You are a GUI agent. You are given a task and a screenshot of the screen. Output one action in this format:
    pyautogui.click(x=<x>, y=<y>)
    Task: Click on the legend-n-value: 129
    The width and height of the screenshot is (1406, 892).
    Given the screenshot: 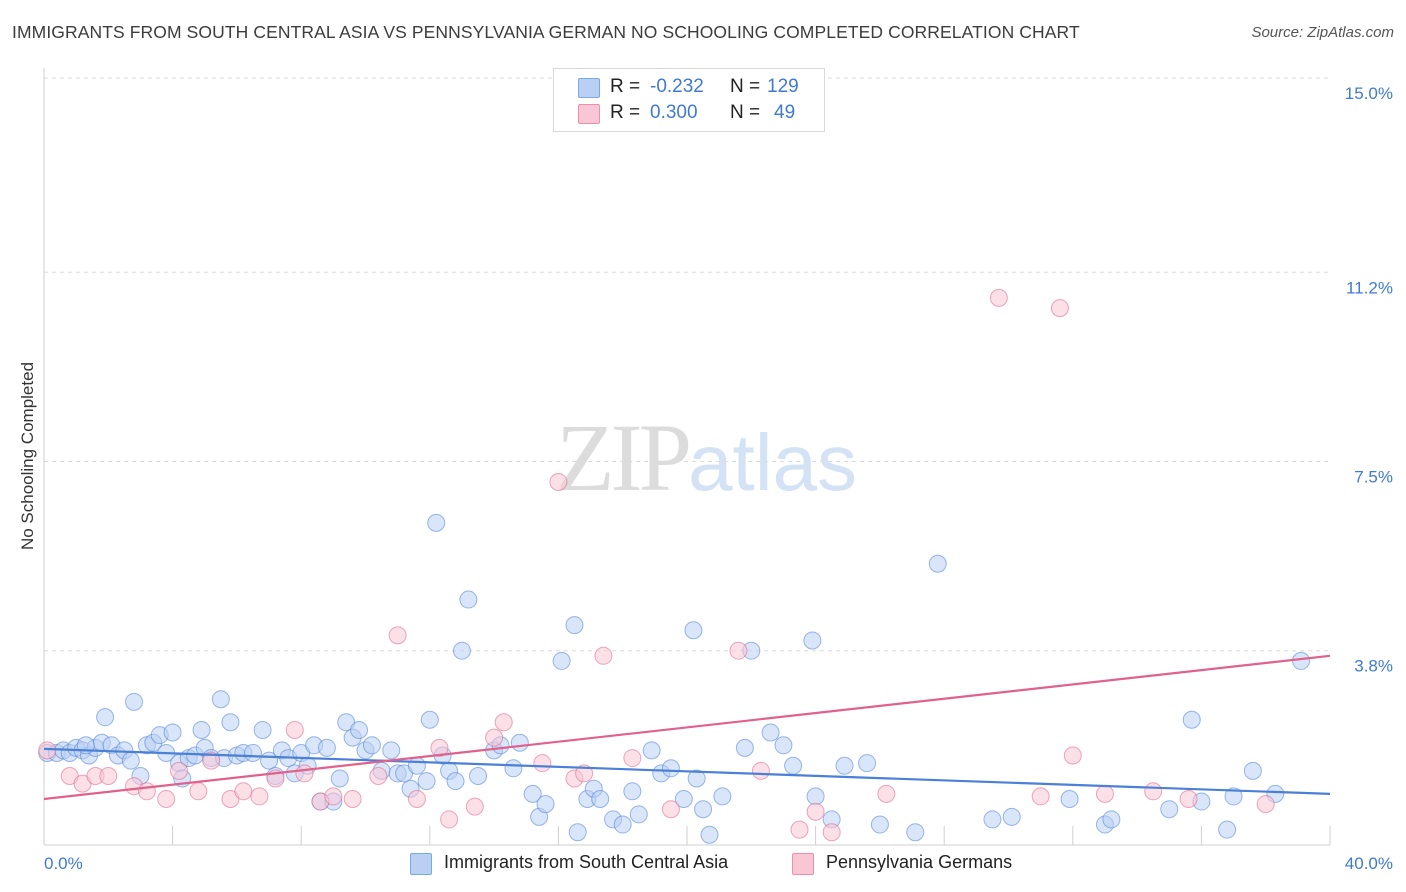 What is the action you would take?
    pyautogui.click(x=783, y=86)
    